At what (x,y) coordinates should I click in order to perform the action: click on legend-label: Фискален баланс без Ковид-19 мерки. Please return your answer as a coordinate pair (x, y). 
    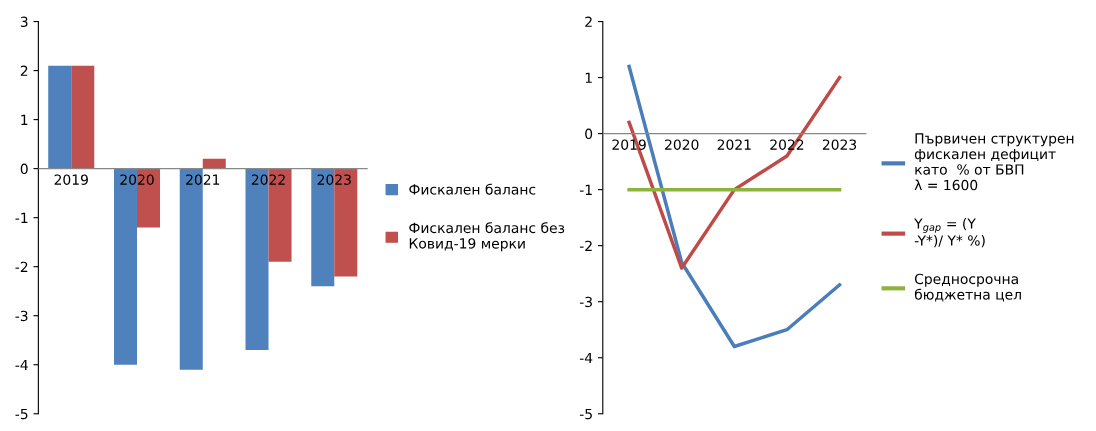
    Looking at the image, I should click on (487, 237).